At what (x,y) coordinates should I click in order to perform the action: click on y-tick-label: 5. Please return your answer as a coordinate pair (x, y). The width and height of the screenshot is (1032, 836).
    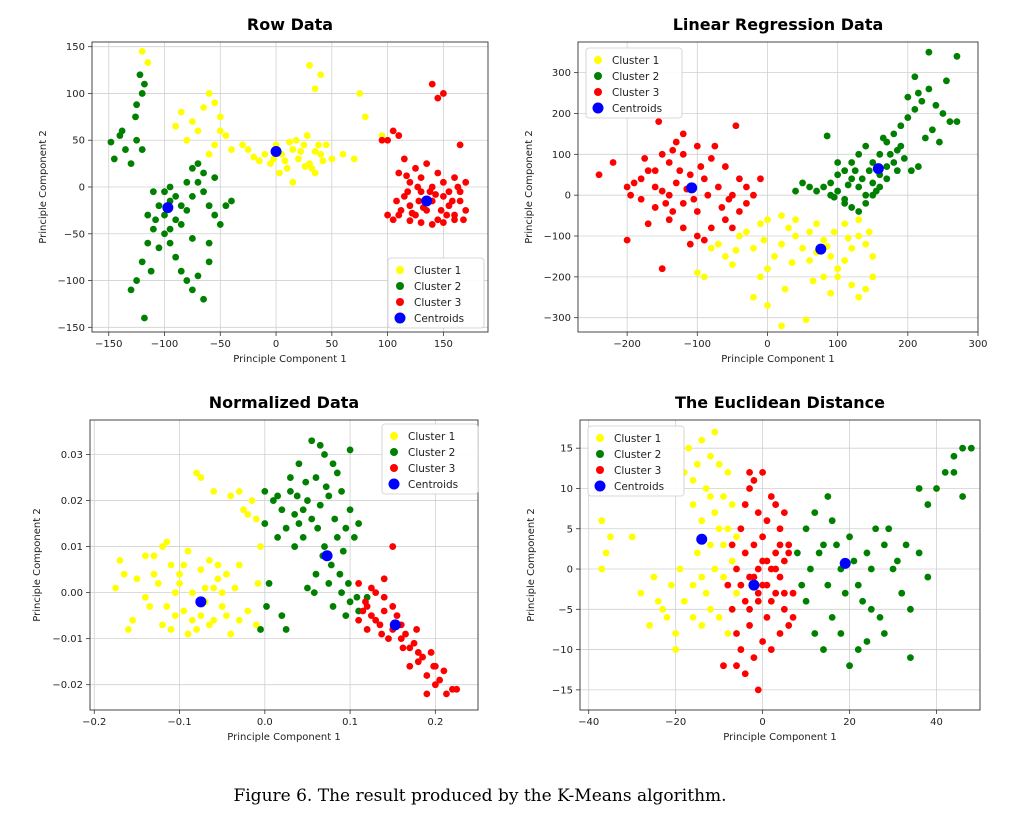
    Looking at the image, I should click on (570, 529).